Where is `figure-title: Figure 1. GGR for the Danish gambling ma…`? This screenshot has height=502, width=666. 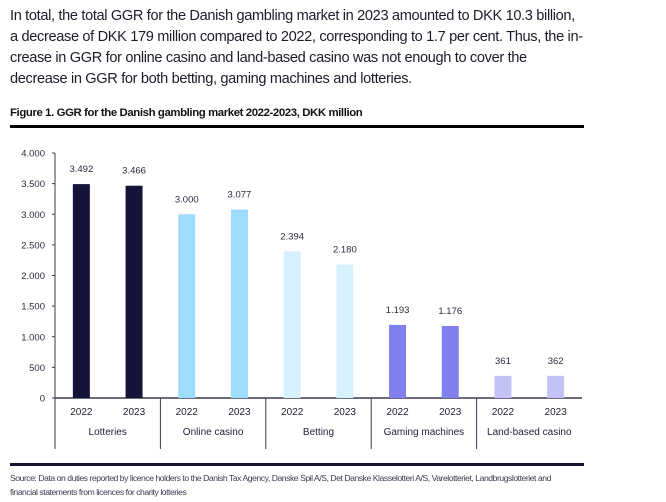 figure-title: Figure 1. GGR for the Danish gambling ma… is located at coordinates (186, 113).